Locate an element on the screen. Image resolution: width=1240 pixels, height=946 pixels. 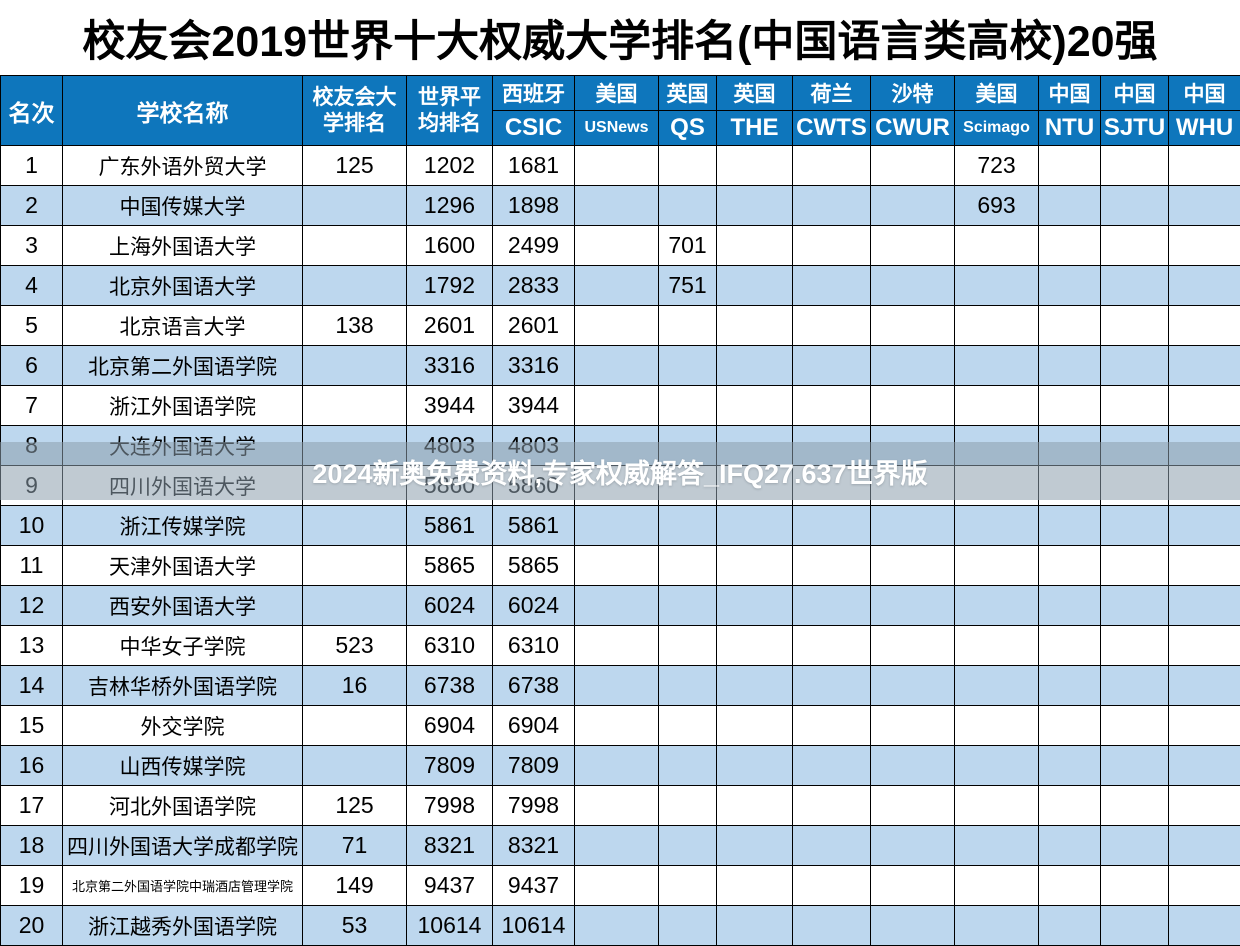
cell-cuaa: 149 is located at coordinates (354, 885).